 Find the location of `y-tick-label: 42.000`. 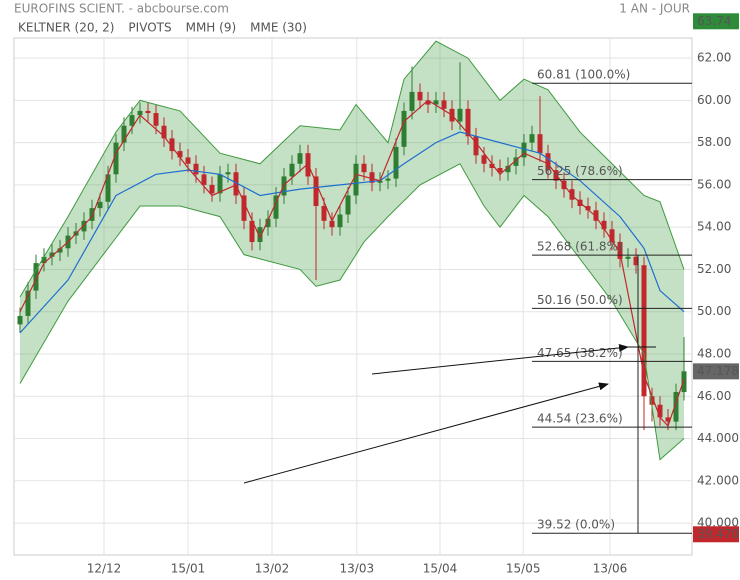

y-tick-label: 42.000 is located at coordinates (718, 480).